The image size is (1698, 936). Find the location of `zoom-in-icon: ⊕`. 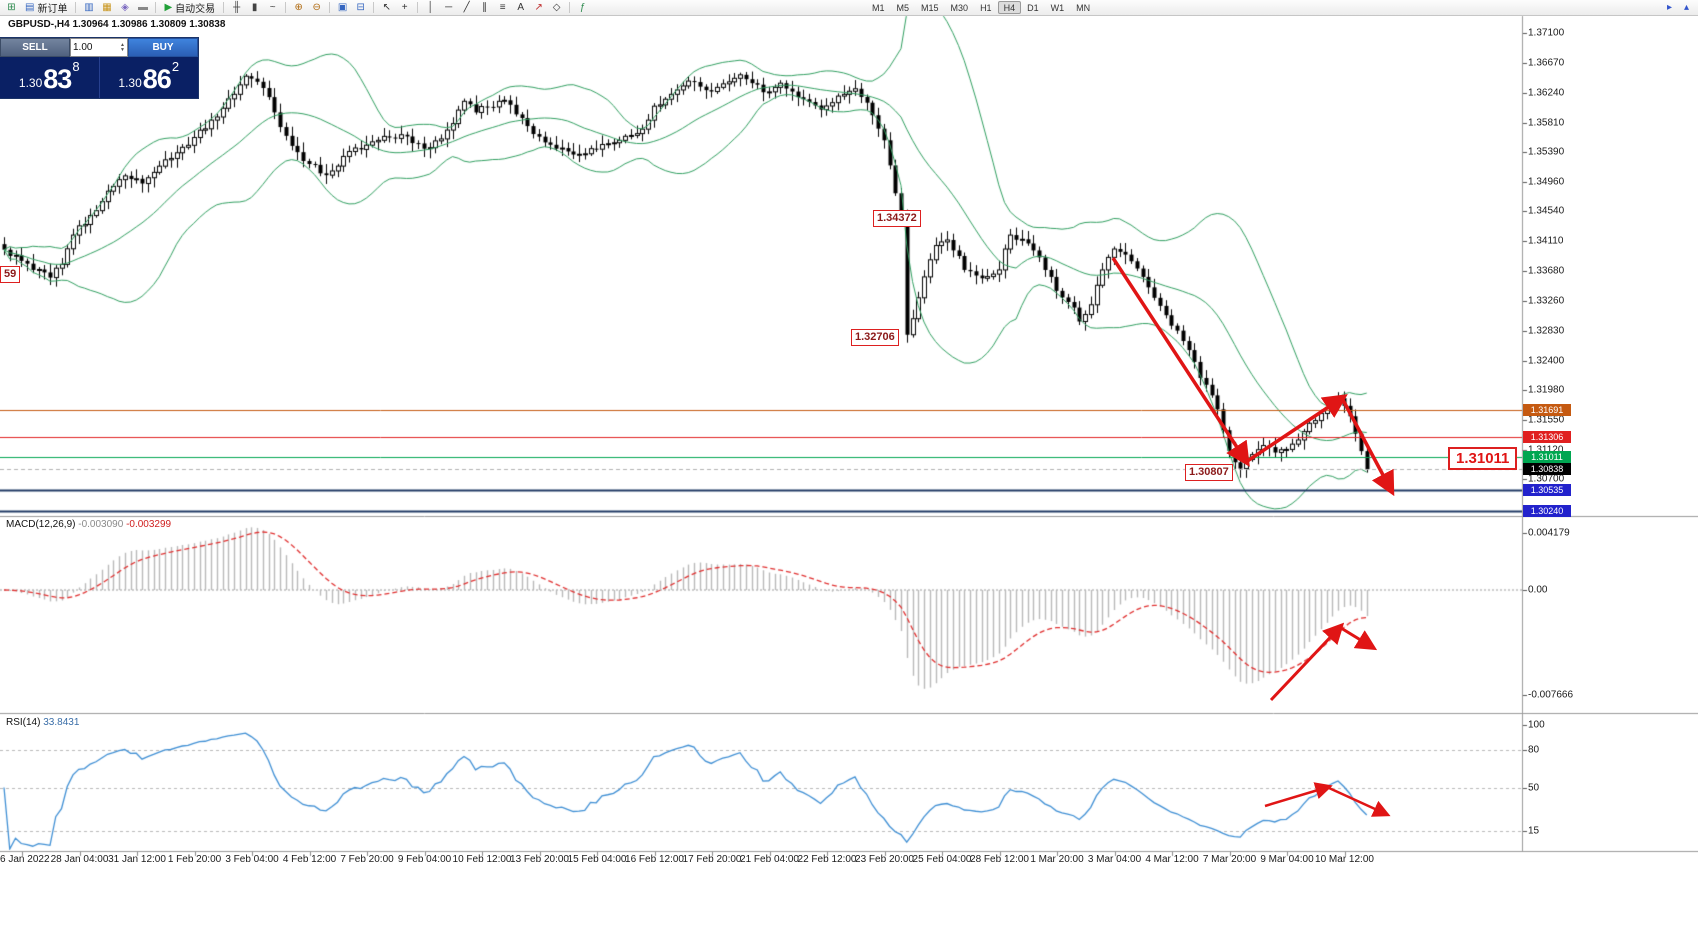

zoom-in-icon: ⊕ is located at coordinates (298, 8).